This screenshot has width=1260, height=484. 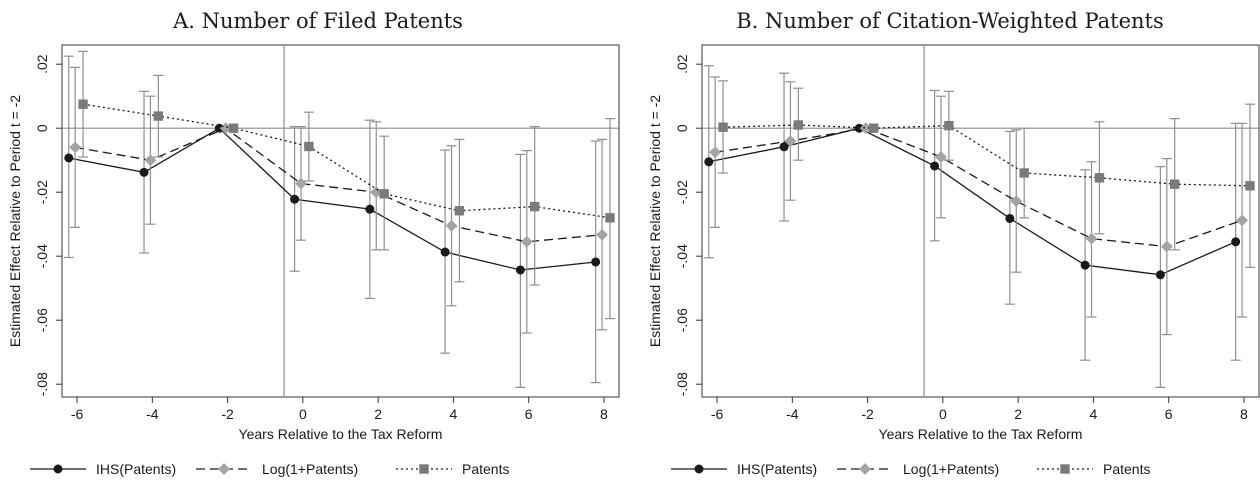 I want to click on x-tick-label: 4, so click(x=1094, y=414).